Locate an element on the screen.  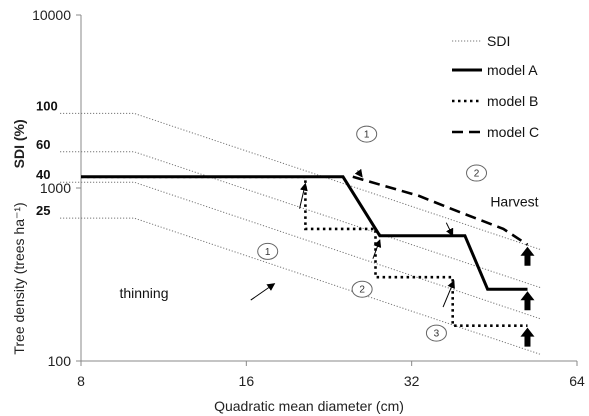
series-line-c is located at coordinates (440, 210).